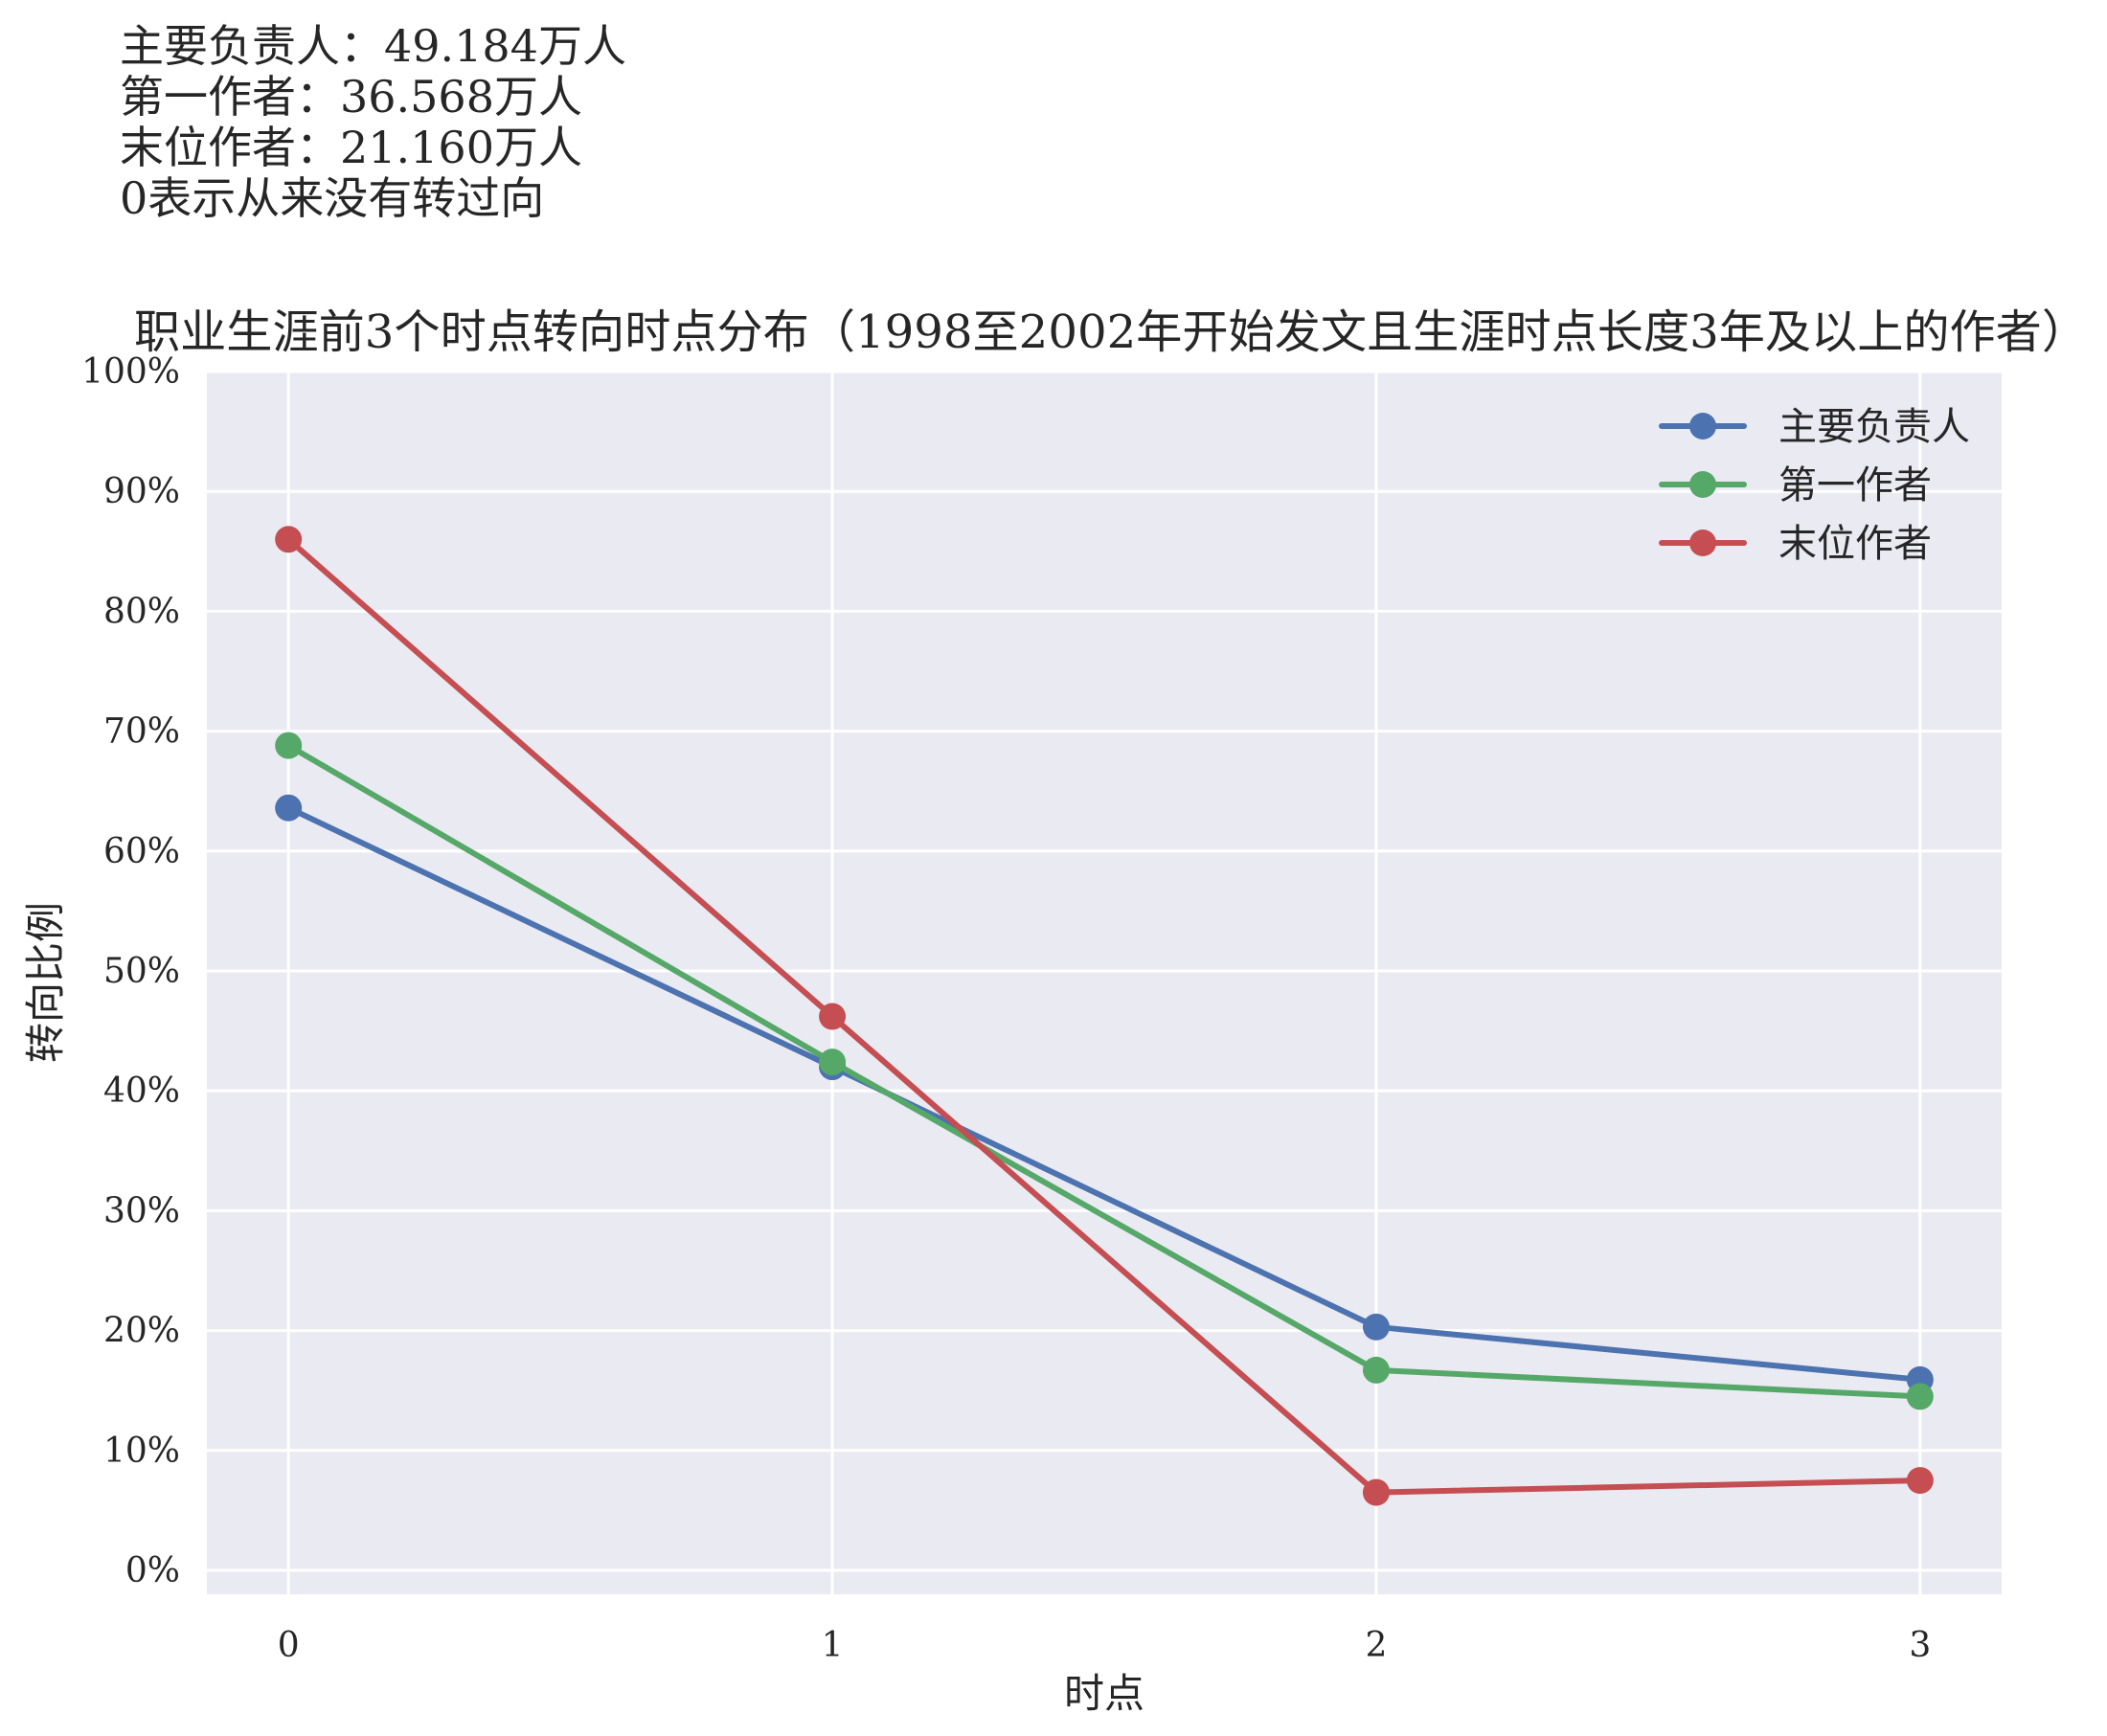 The height and width of the screenshot is (1736, 2107). Describe the element at coordinates (141, 972) in the screenshot. I see `y-tick-label: 50%` at that location.